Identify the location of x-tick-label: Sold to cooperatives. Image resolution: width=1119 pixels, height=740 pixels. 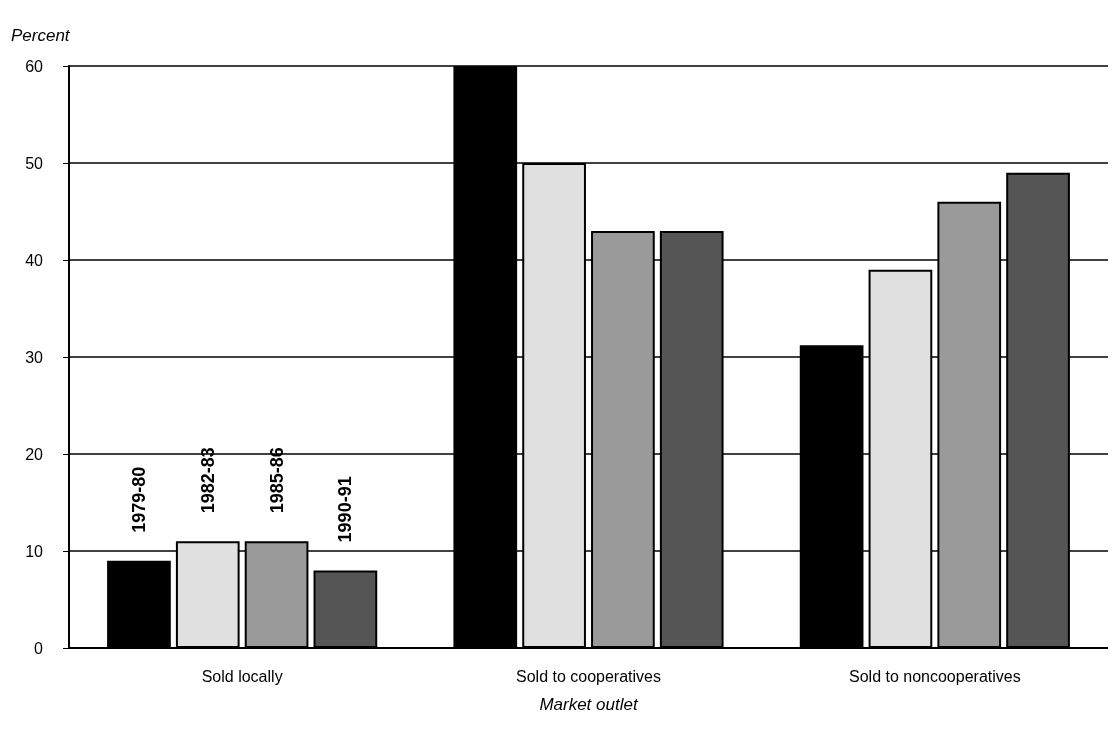
(588, 676).